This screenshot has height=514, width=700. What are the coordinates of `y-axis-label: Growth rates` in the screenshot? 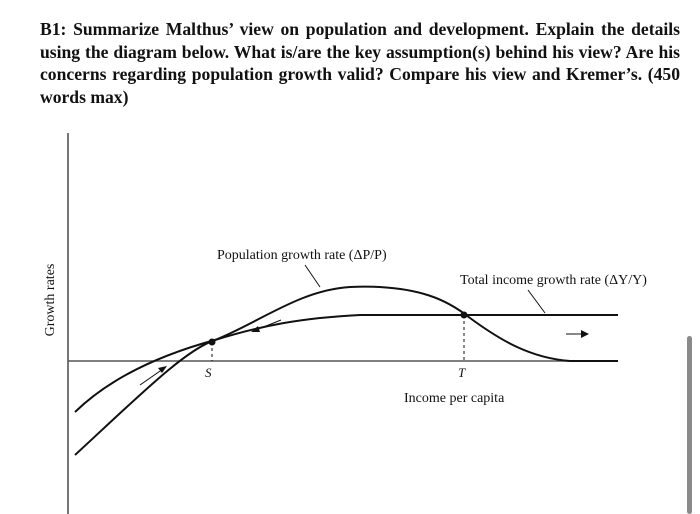 It's located at (50, 300).